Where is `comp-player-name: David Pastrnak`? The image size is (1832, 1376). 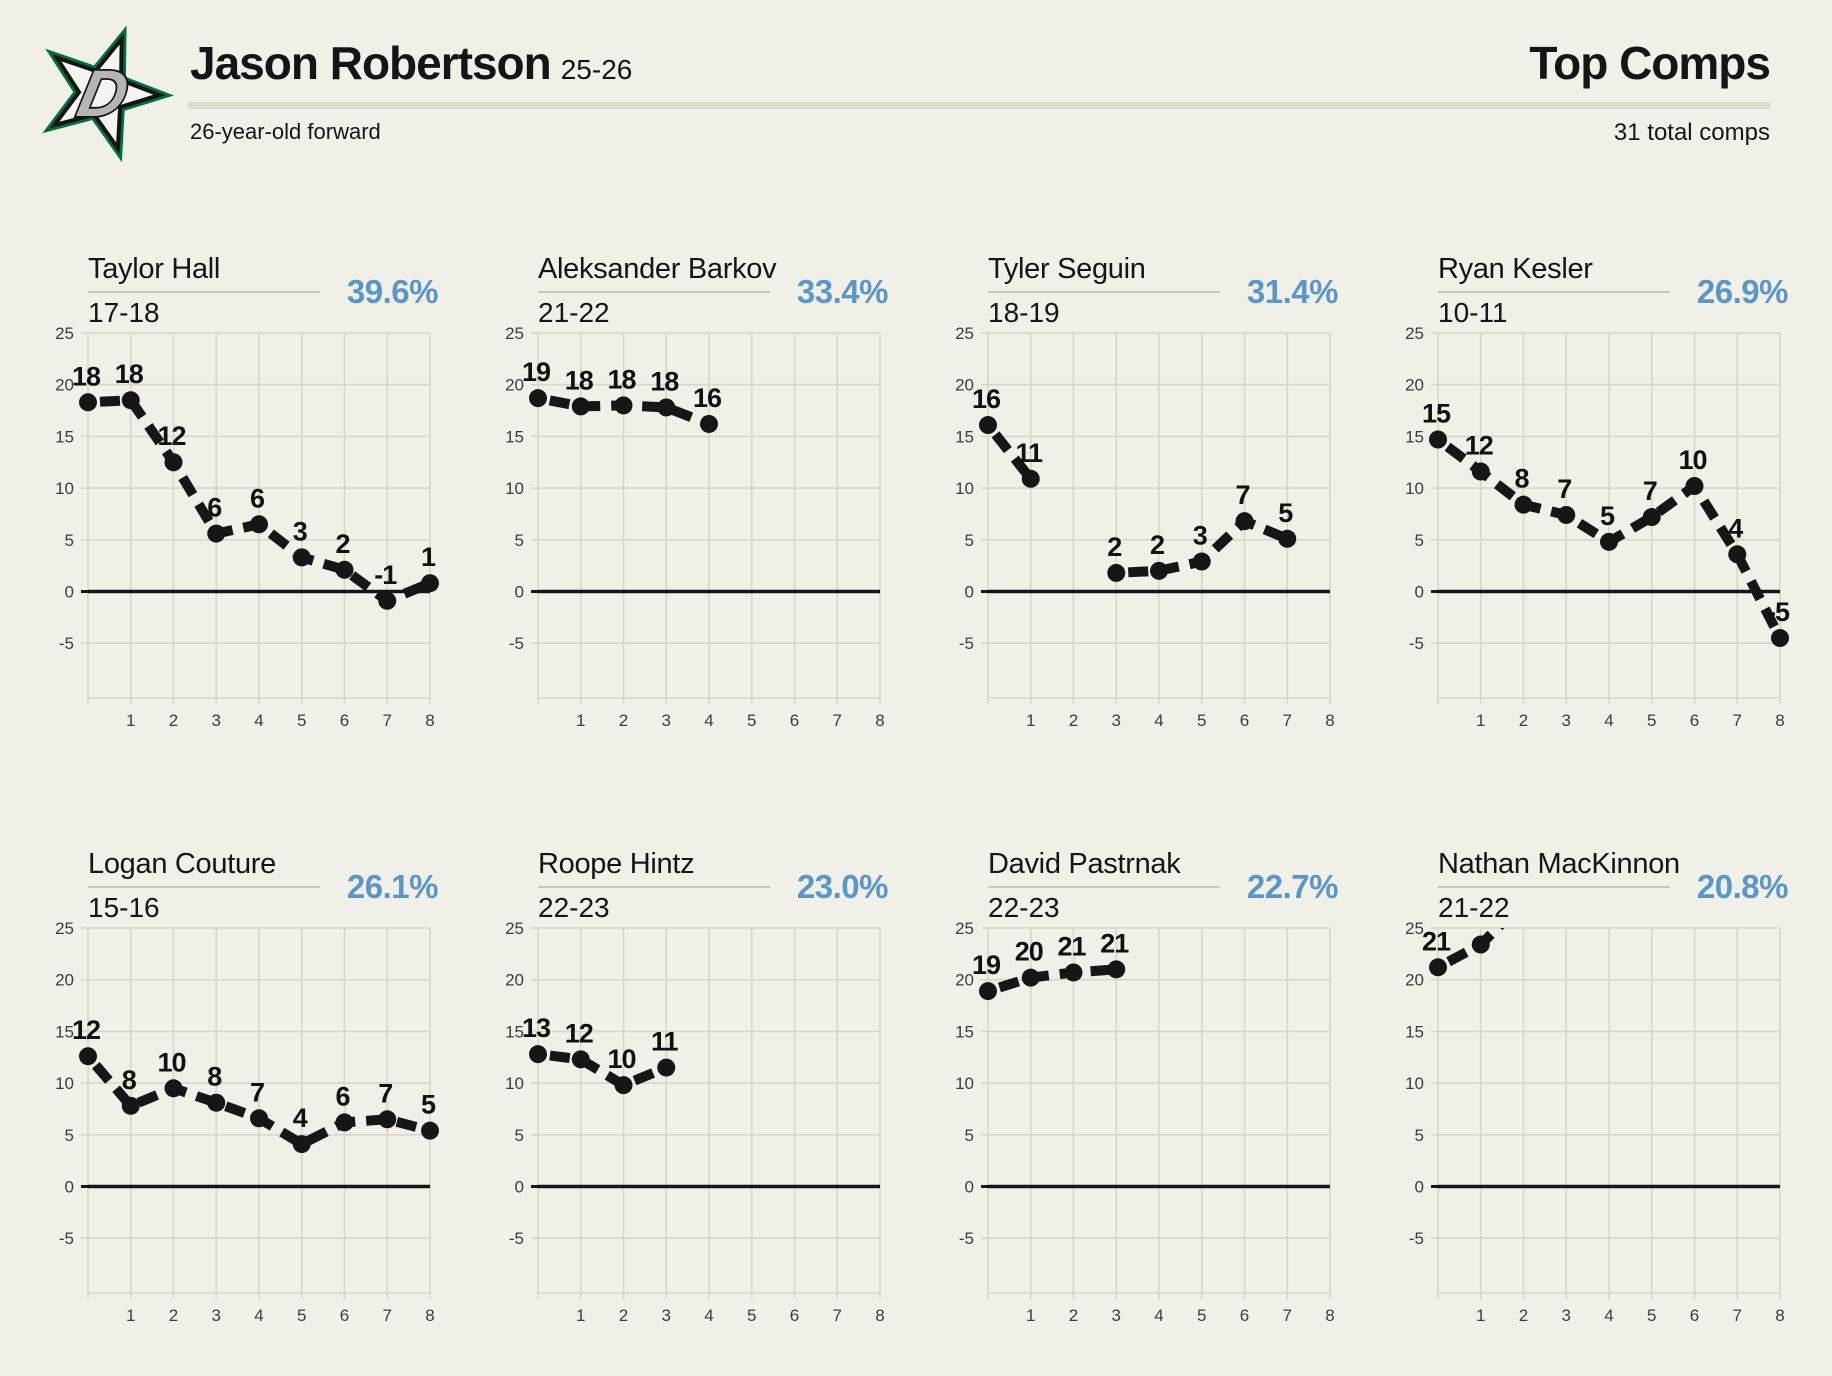 comp-player-name: David Pastrnak is located at coordinates (1084, 864).